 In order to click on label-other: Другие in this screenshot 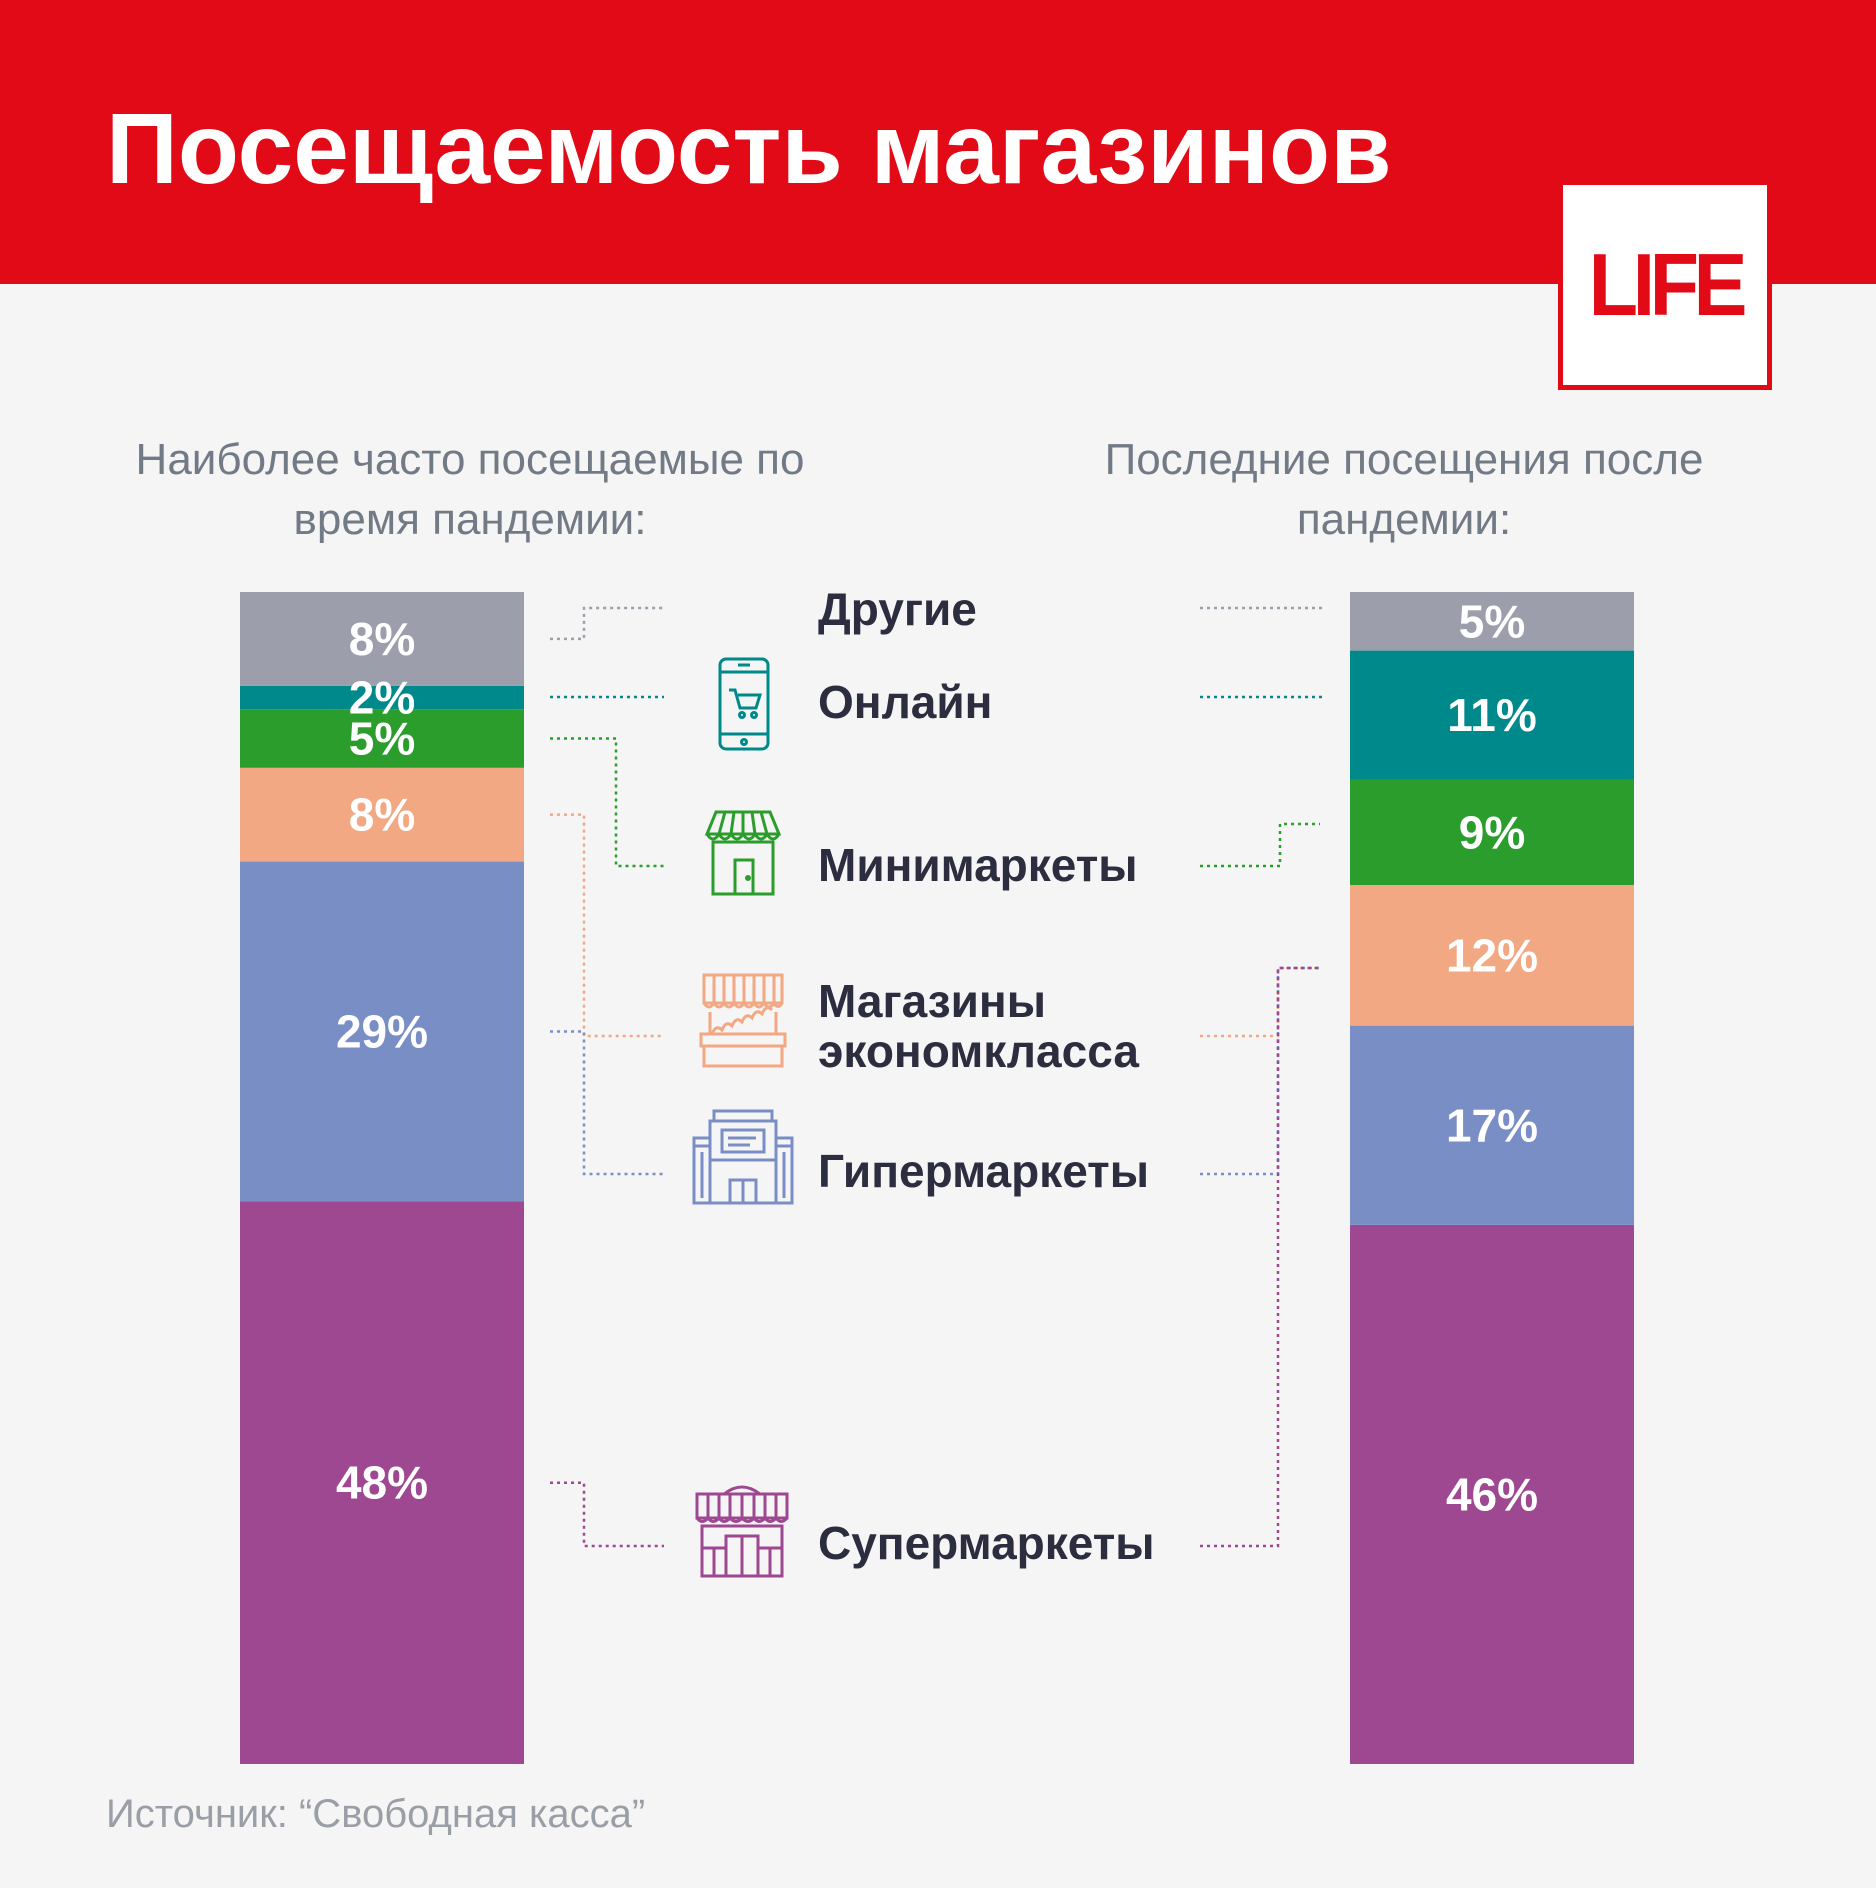, I will do `click(897, 609)`.